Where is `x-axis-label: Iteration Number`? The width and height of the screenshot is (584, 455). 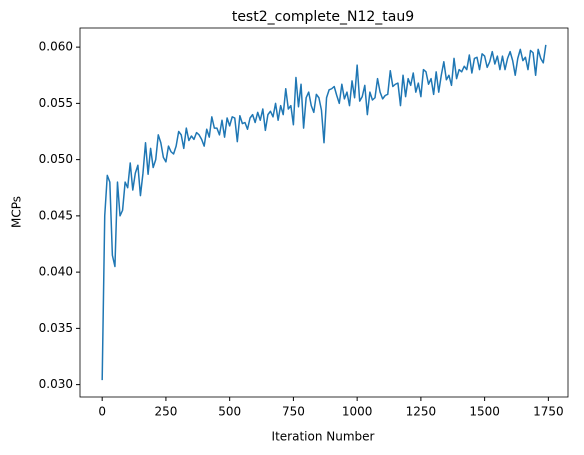
x-axis-label: Iteration Number is located at coordinates (323, 437).